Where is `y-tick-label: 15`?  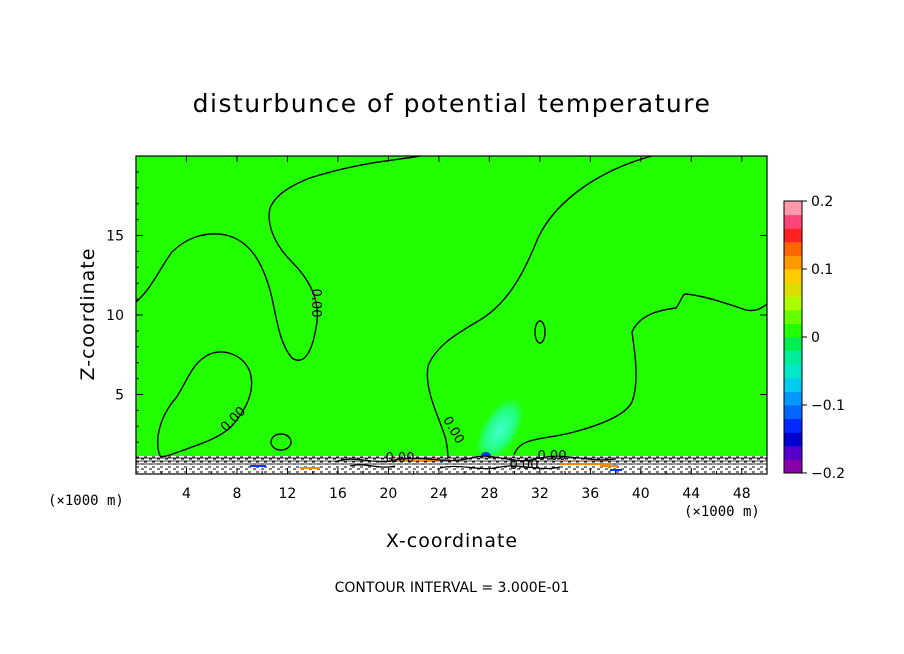
y-tick-label: 15 is located at coordinates (115, 237).